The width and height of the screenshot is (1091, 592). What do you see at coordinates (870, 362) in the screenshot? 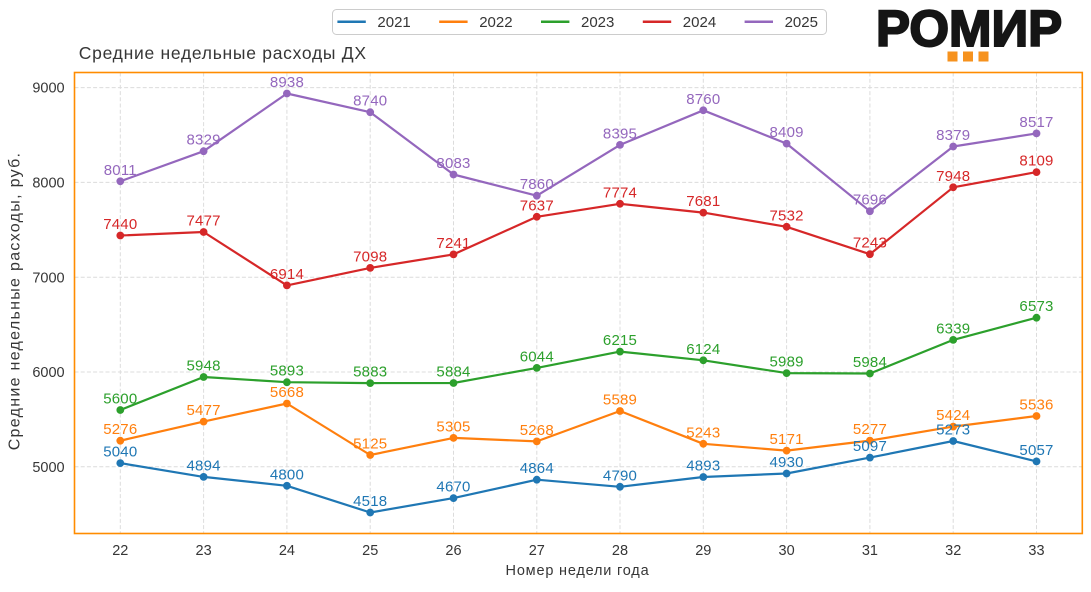
I see `svg-text: 5984` at bounding box center [870, 362].